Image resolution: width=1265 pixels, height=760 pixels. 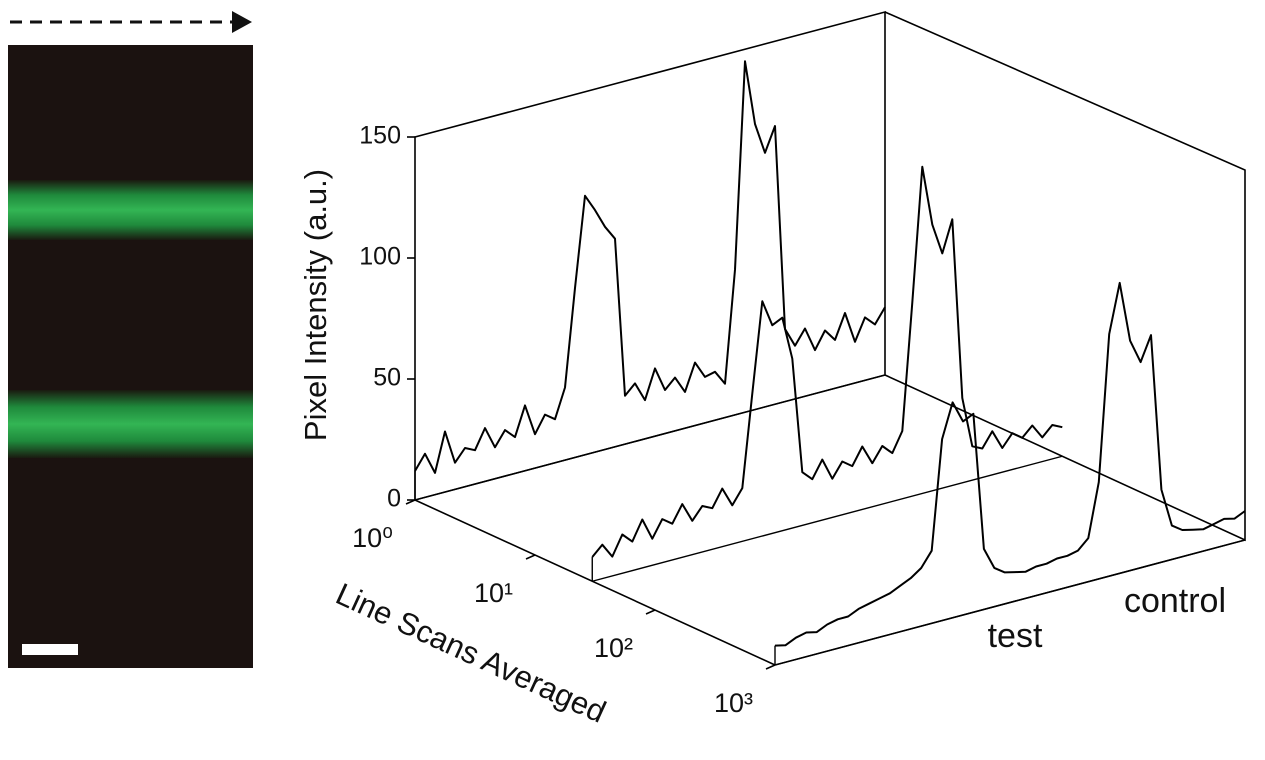 I want to click on y-tick-label: 100, so click(x=380, y=257).